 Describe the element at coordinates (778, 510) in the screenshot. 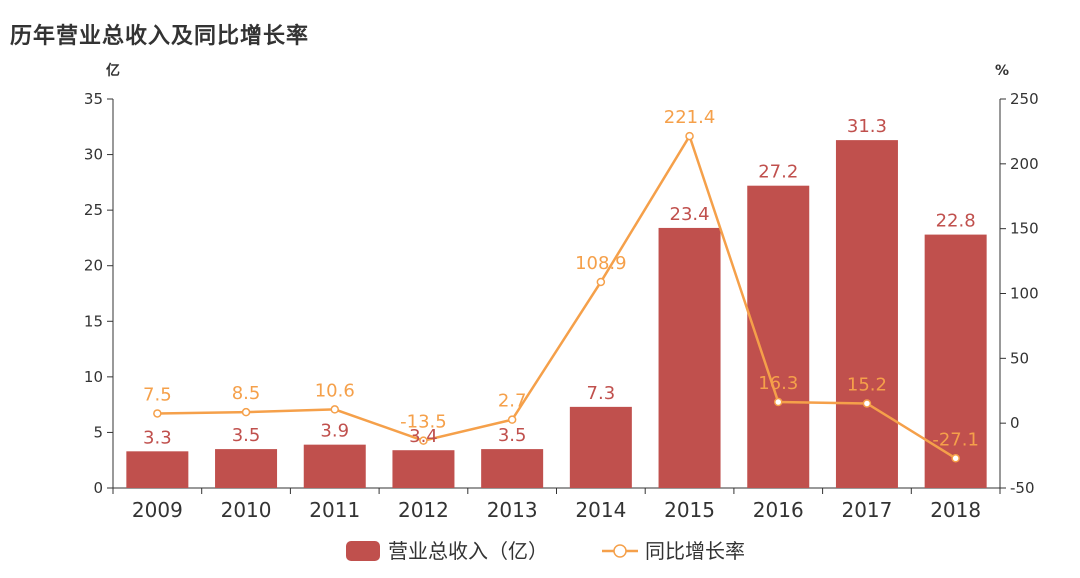

I see `x-tick-label: 2016` at that location.